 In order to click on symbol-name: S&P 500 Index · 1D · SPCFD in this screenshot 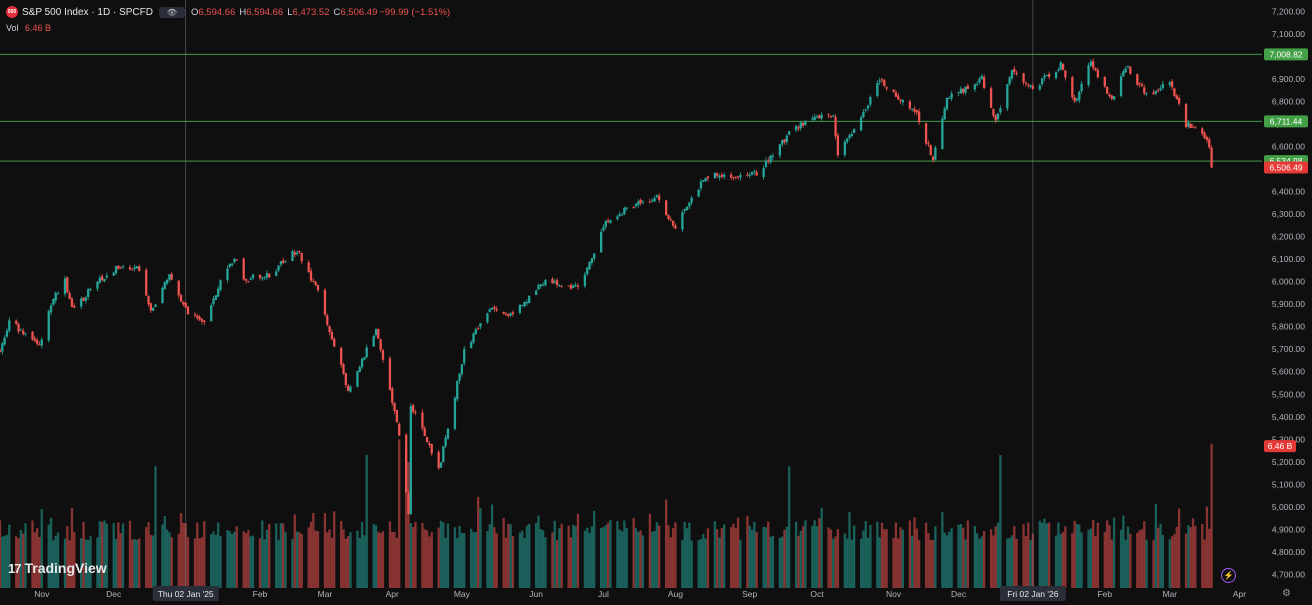, I will do `click(87, 12)`.